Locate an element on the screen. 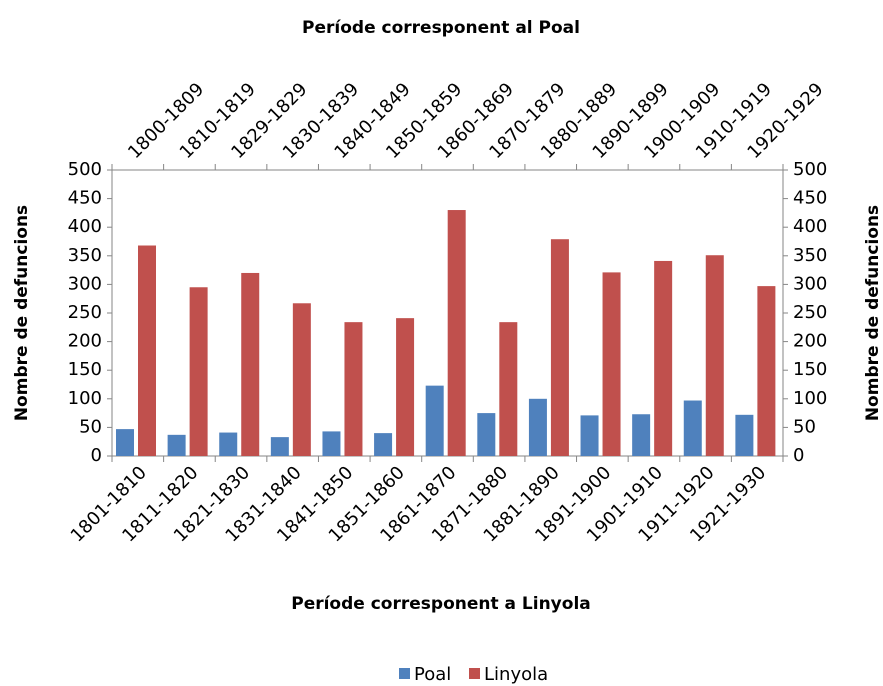 The image size is (883, 686). y-tick-label: 250 is located at coordinates (85, 312).